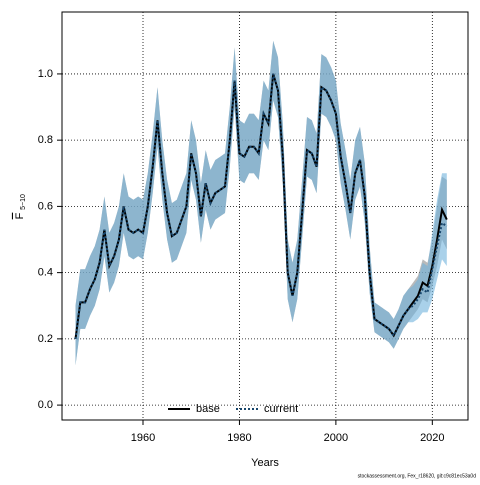  What do you see at coordinates (336, 438) in the screenshot?
I see `x-tick-label: 2000` at bounding box center [336, 438].